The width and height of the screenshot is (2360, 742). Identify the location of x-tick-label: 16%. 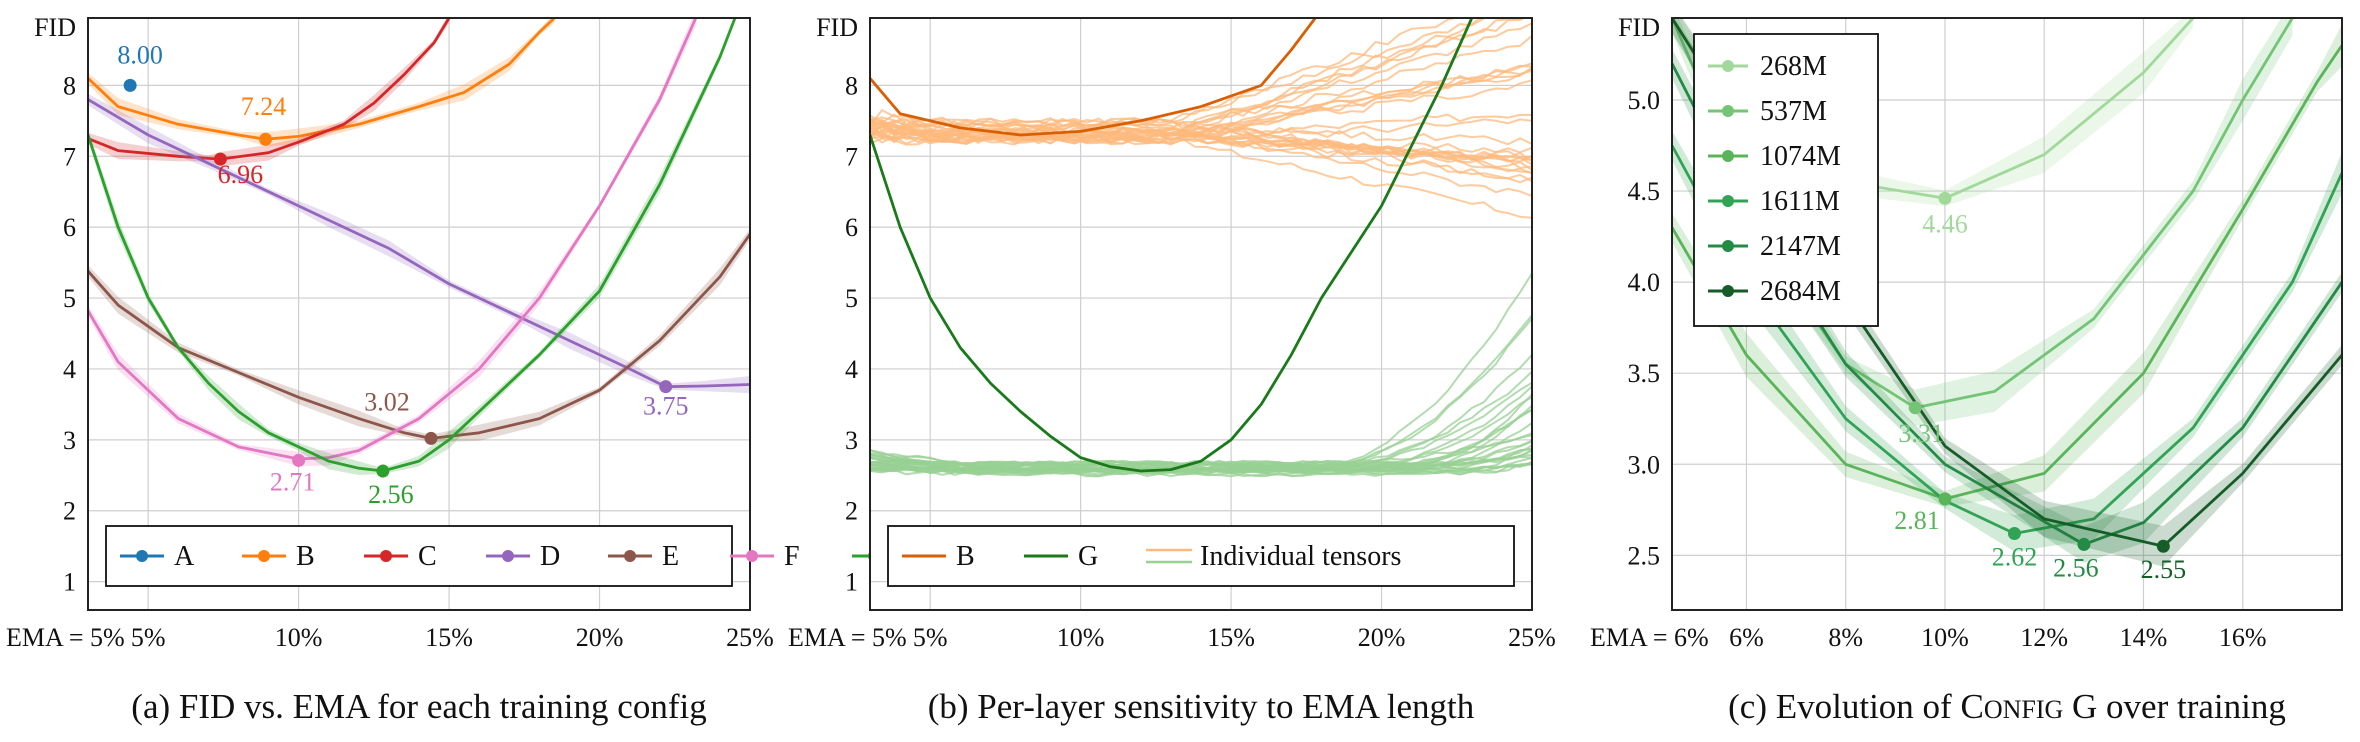
(2243, 637).